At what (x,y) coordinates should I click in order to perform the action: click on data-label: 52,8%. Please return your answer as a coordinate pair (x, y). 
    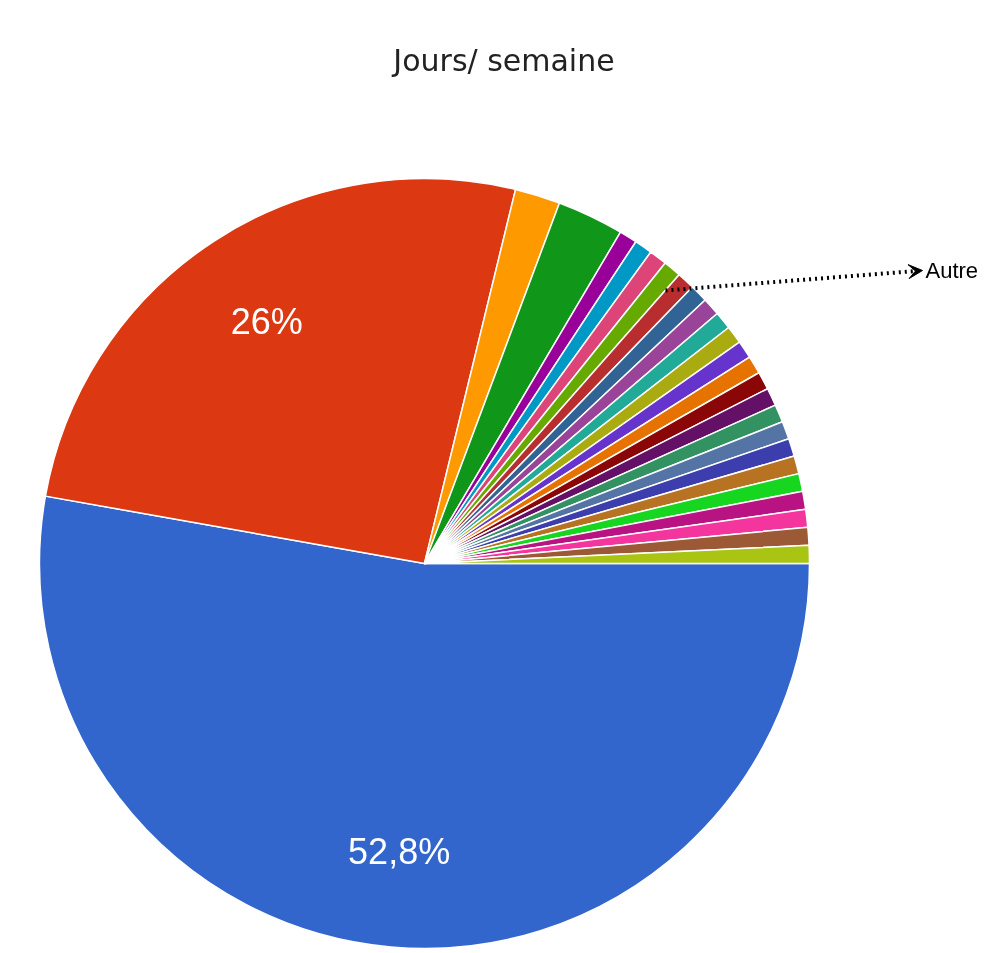
    Looking at the image, I should click on (399, 851).